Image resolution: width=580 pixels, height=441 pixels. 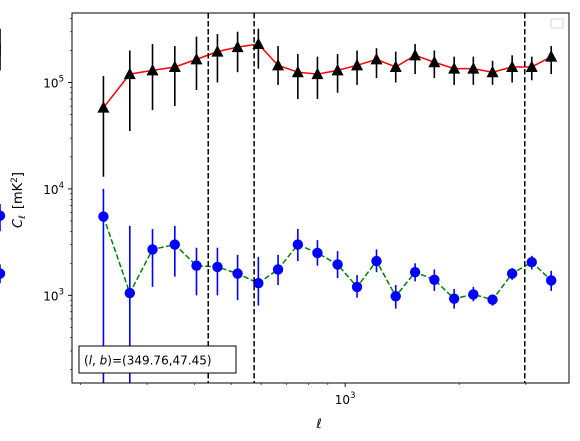 What do you see at coordinates (318, 424) in the screenshot?
I see `x-axis-label: ℓ` at bounding box center [318, 424].